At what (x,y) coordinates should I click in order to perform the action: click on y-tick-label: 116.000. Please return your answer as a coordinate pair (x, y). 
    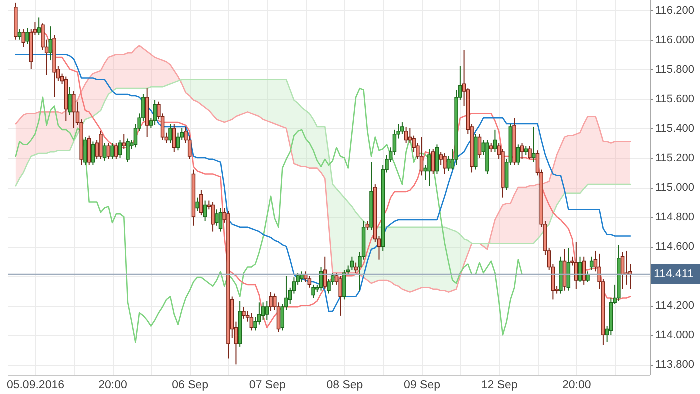
    Looking at the image, I should click on (675, 40).